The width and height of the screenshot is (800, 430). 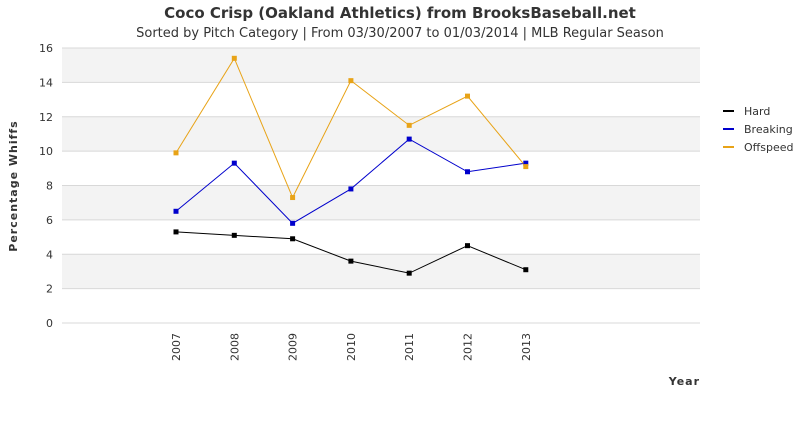 I want to click on x-tick-labels: 2007 2008 2009 2010 2011 2012 2013, so click(x=351, y=347).